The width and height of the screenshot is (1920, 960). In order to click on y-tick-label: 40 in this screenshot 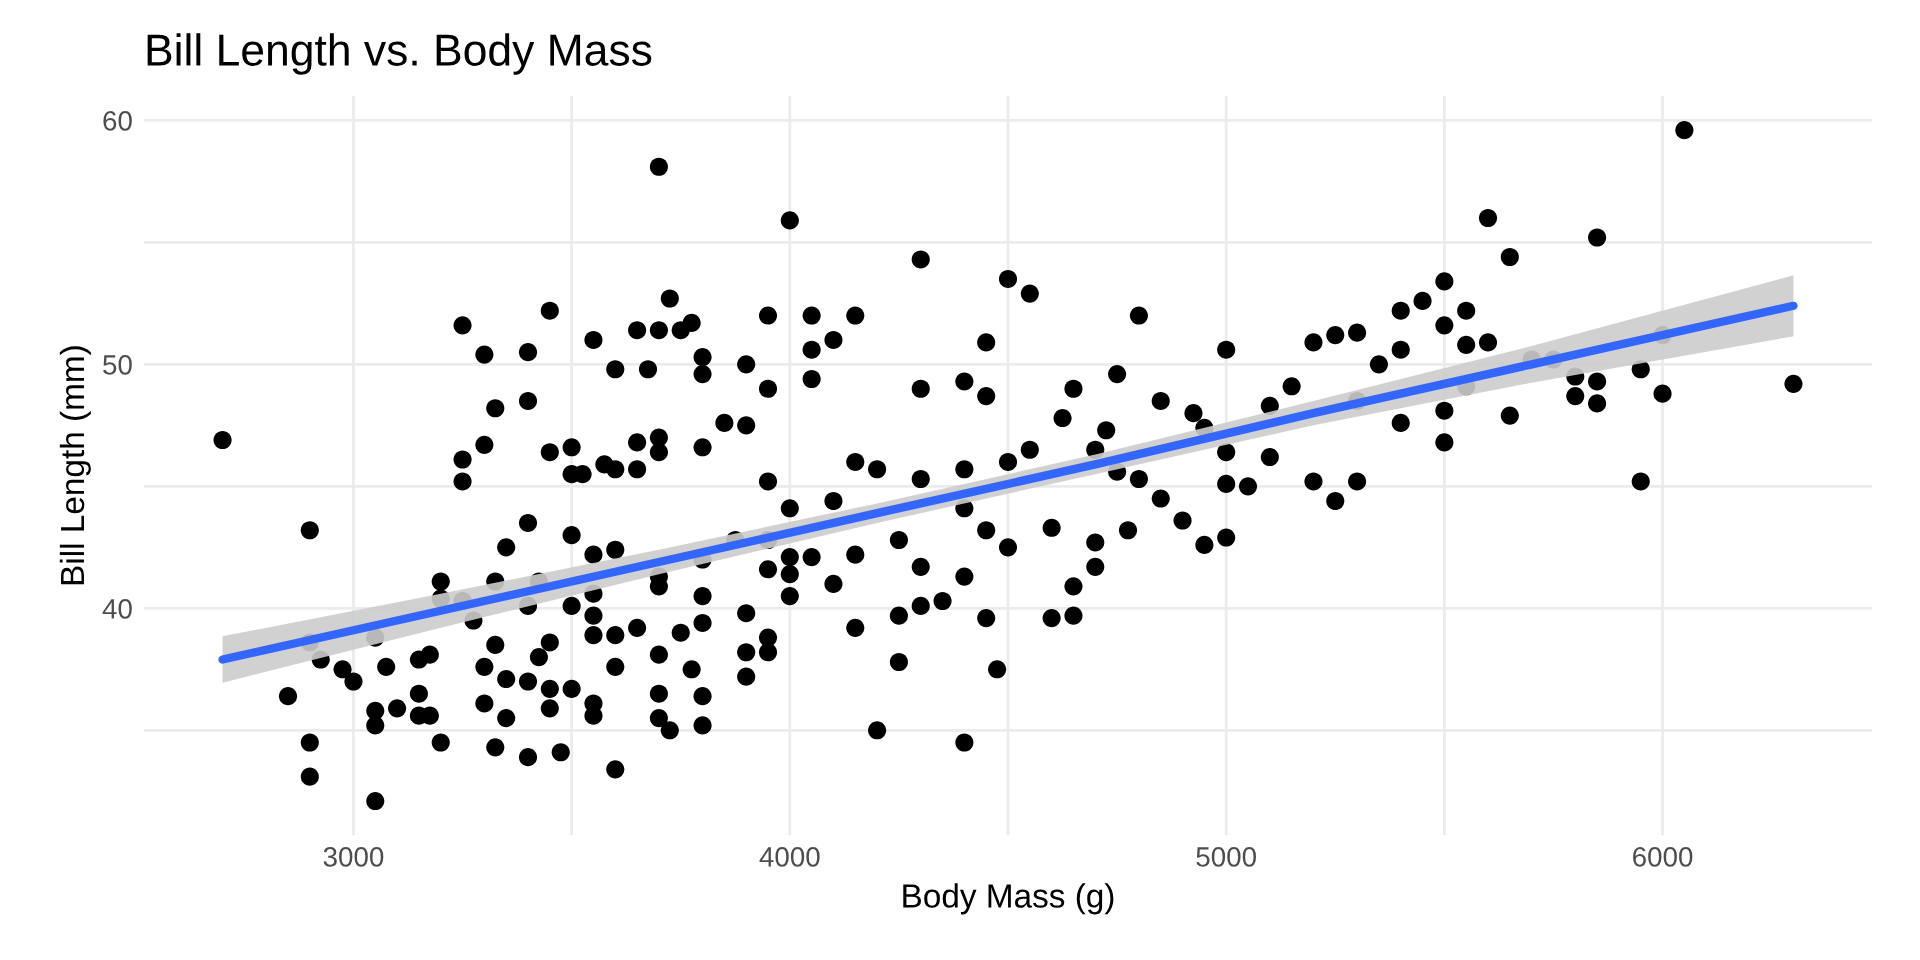, I will do `click(117, 608)`.